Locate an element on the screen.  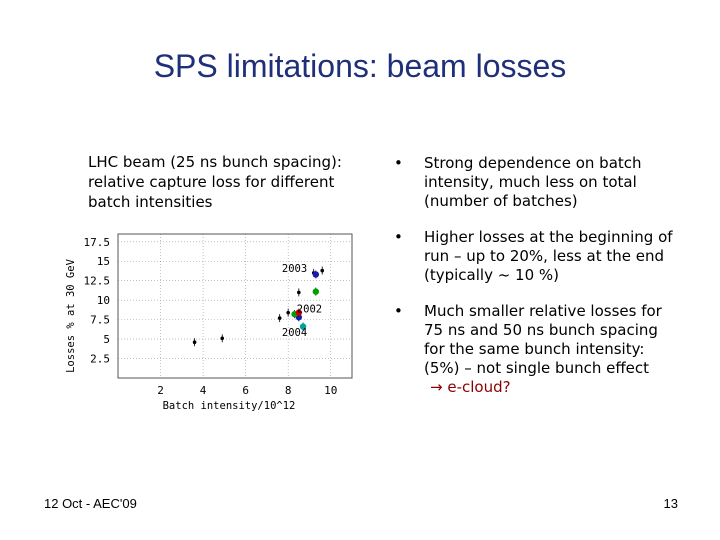
chart-grid is located at coordinates (235, 306).